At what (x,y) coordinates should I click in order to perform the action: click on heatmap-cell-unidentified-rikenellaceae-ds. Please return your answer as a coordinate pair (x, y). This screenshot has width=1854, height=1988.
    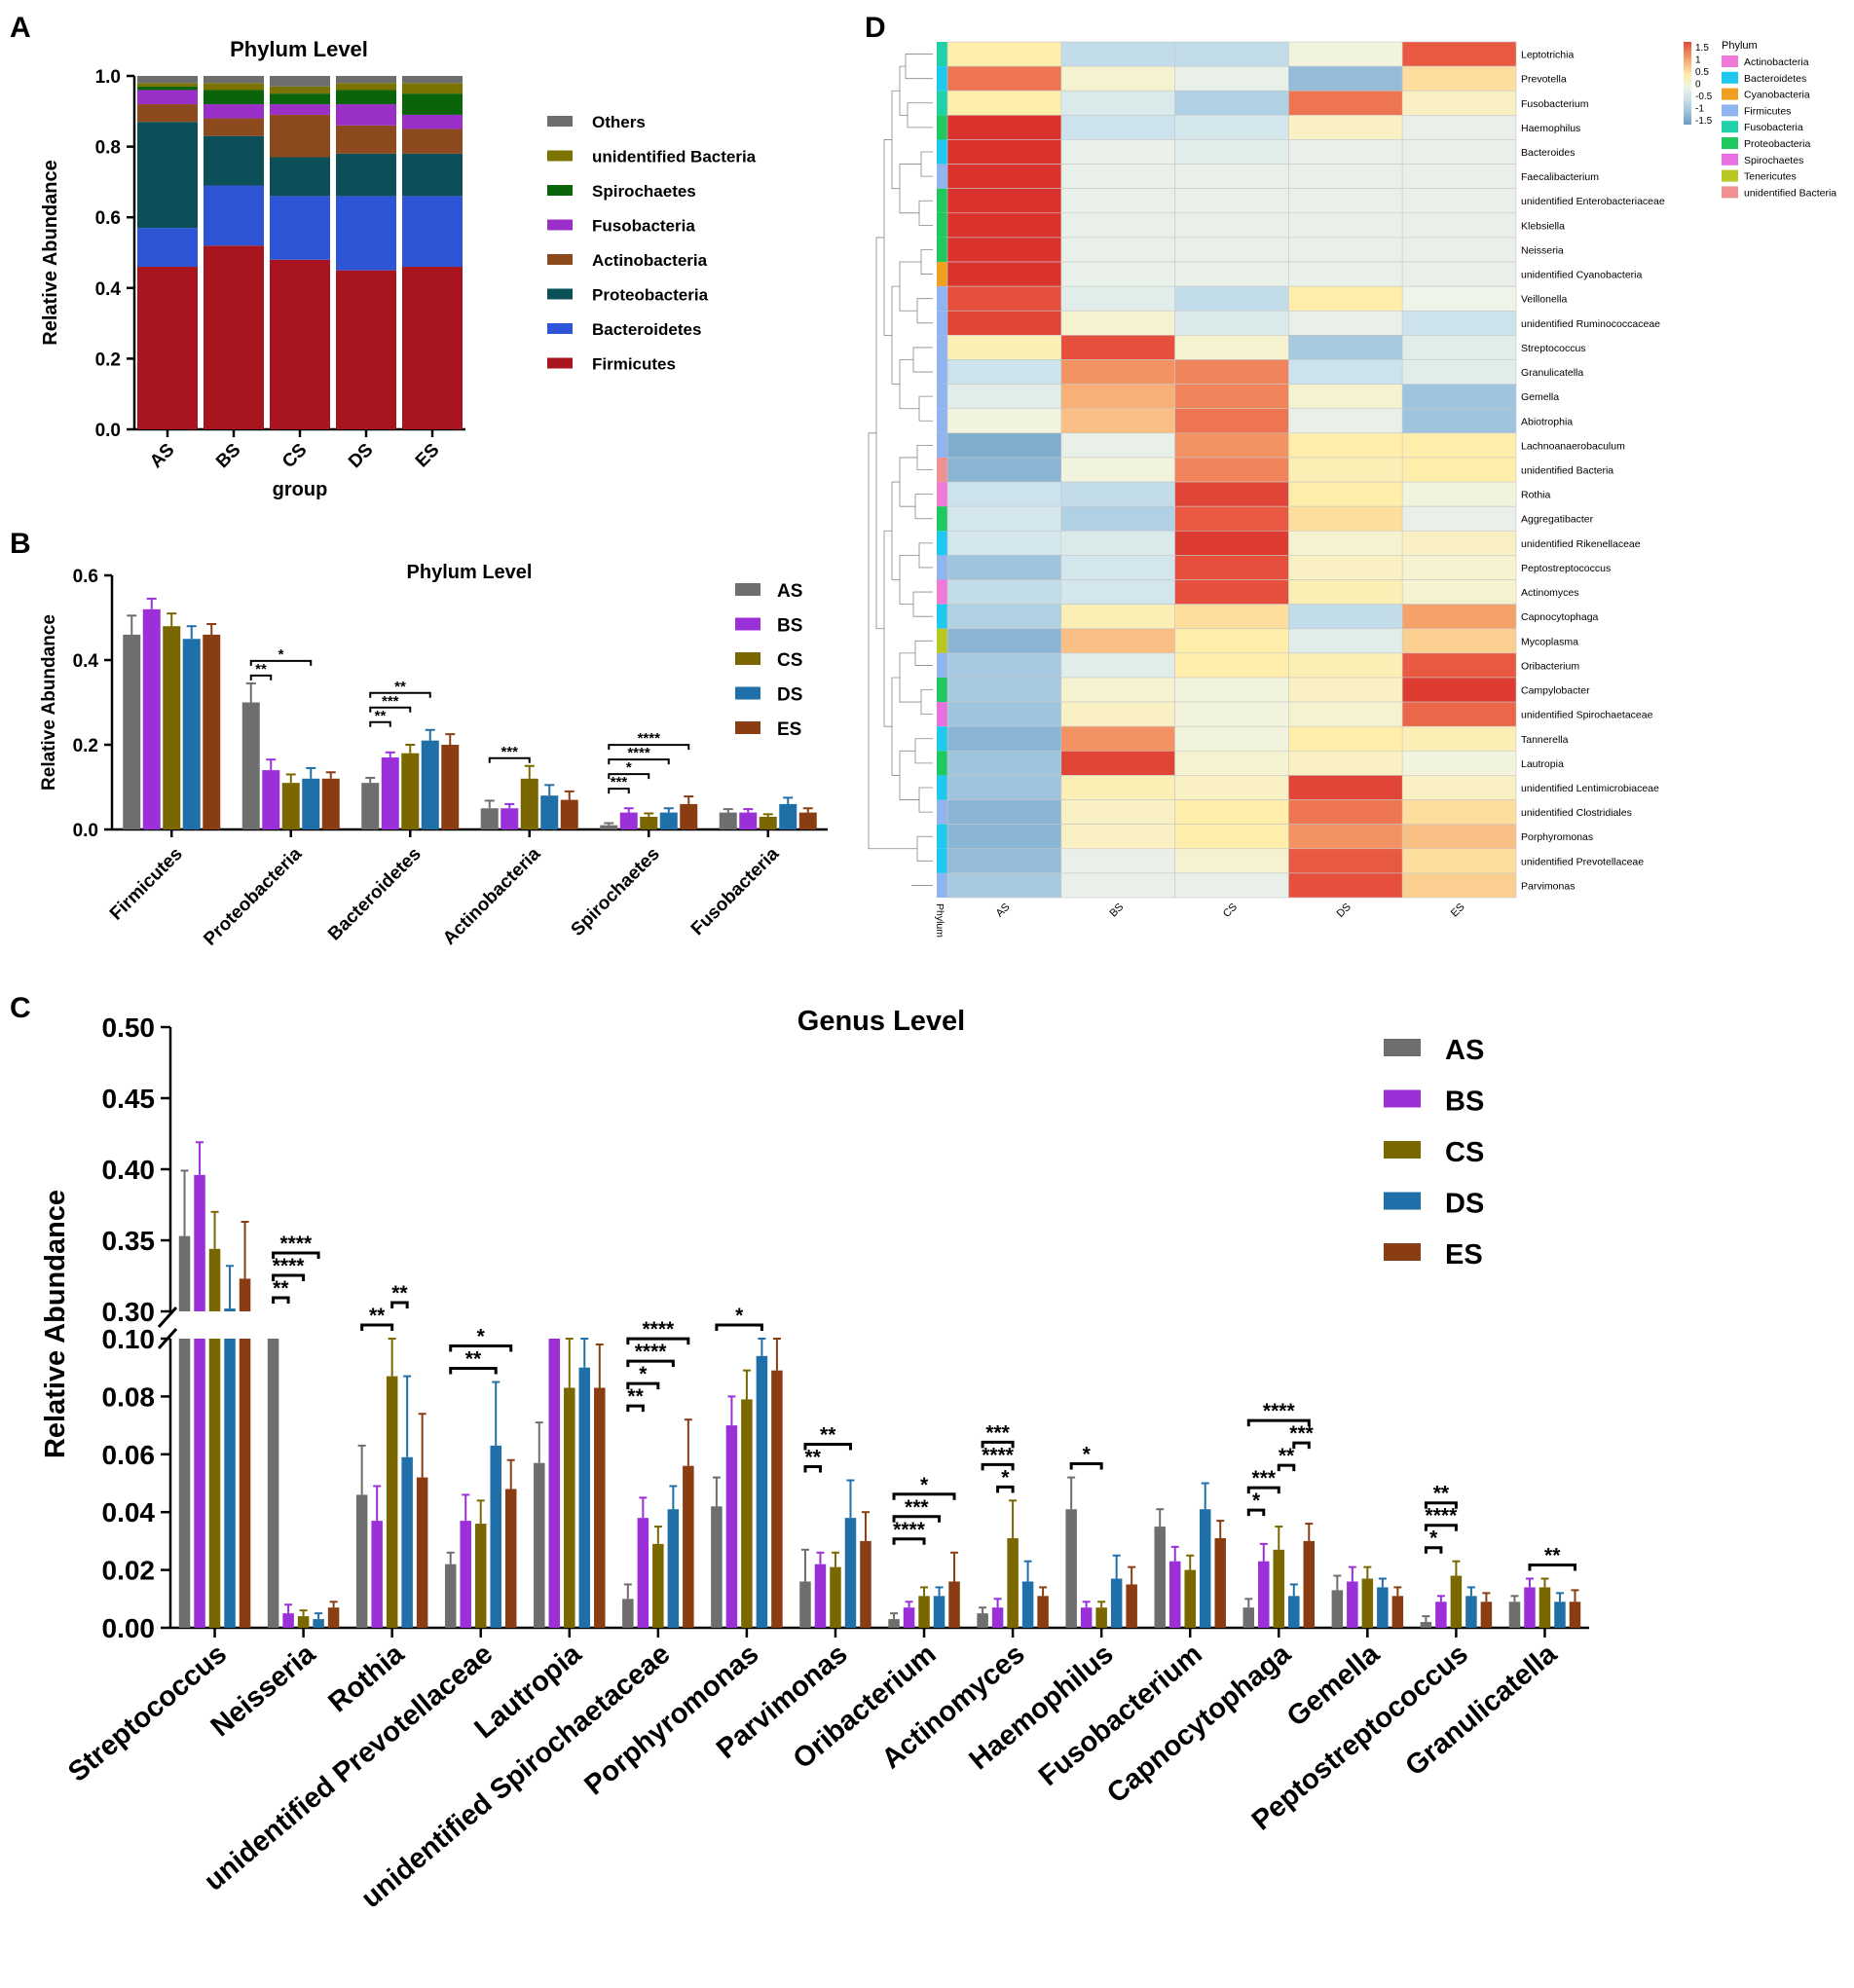
    Looking at the image, I should click on (1345, 543).